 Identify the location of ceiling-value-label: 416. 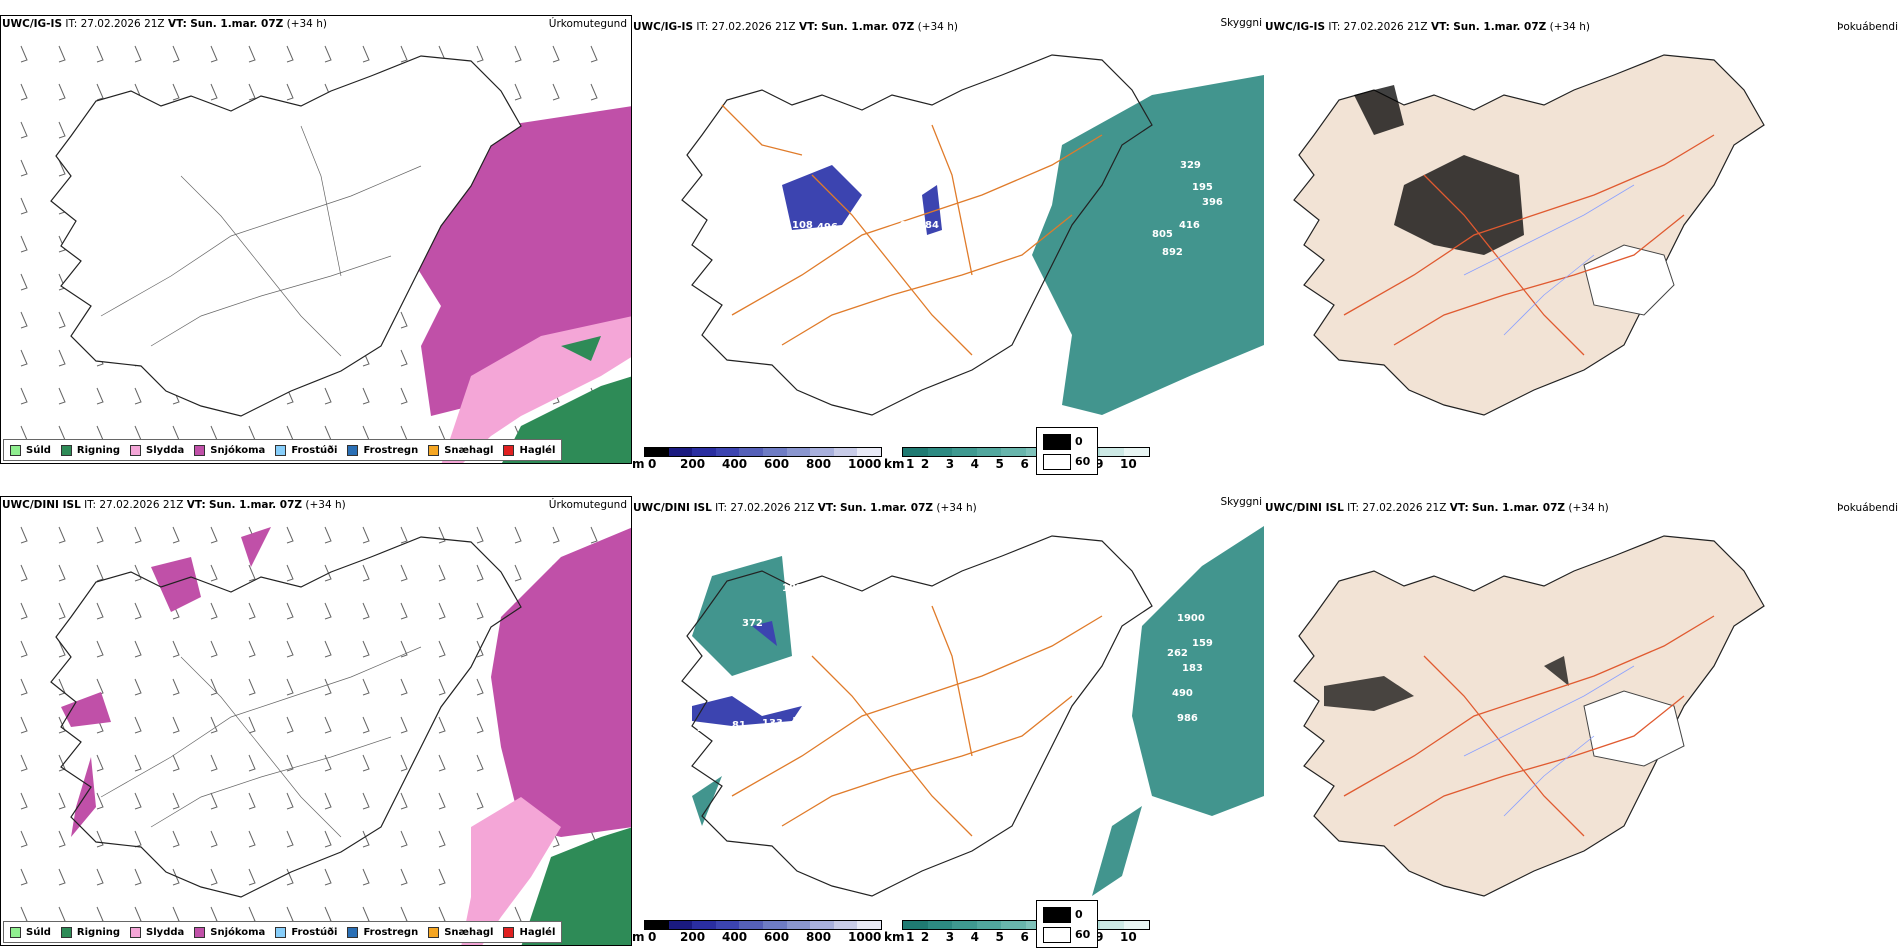
(1189, 225).